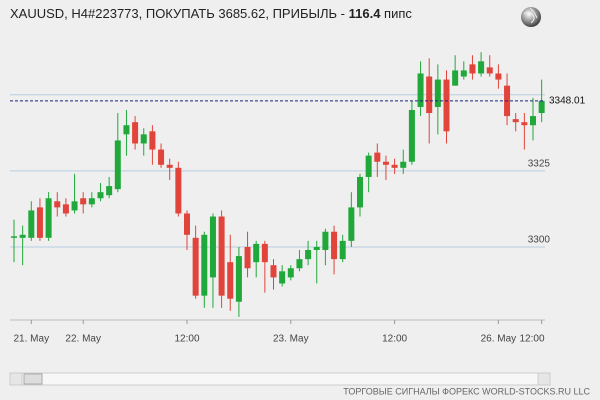 Image resolution: width=600 pixels, height=400 pixels. Describe the element at coordinates (539, 240) in the screenshot. I see `y-tick-label: 3300` at that location.